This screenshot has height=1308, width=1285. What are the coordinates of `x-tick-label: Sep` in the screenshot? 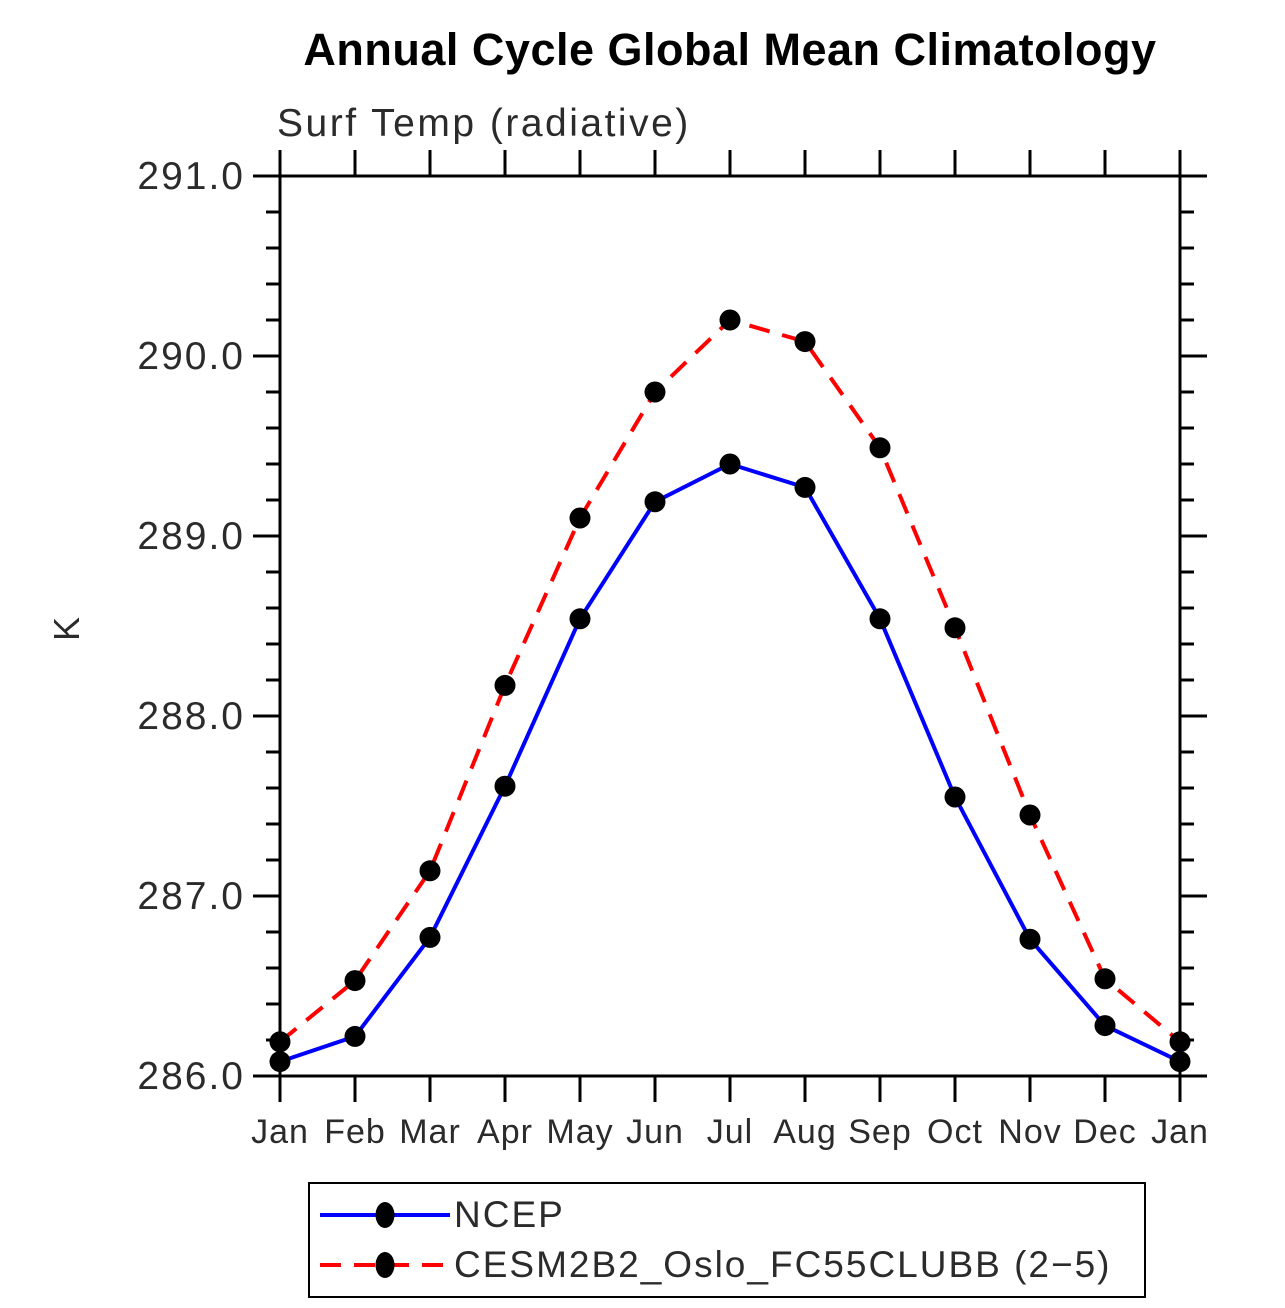 It's located at (880, 1132).